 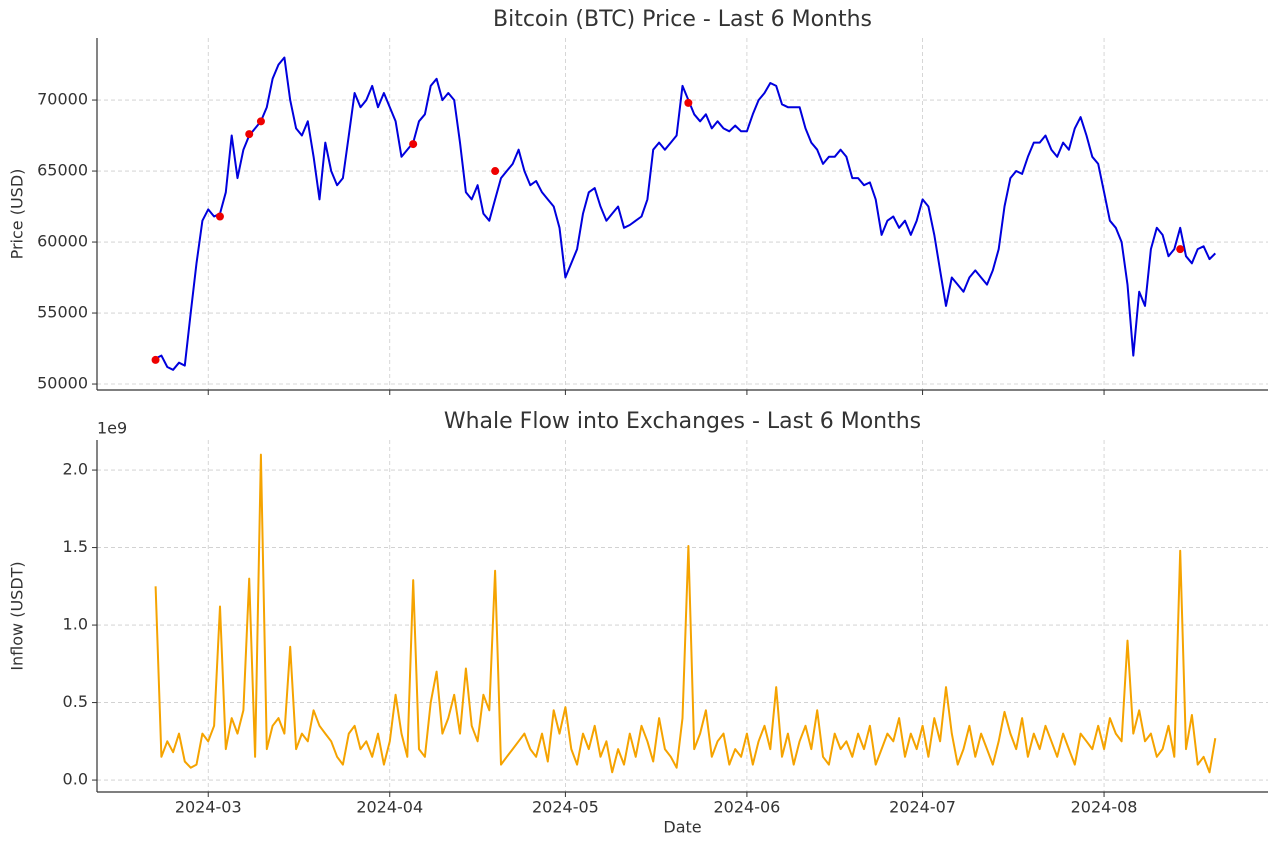 I want to click on axis-offset-label: 1e9, so click(x=112, y=428).